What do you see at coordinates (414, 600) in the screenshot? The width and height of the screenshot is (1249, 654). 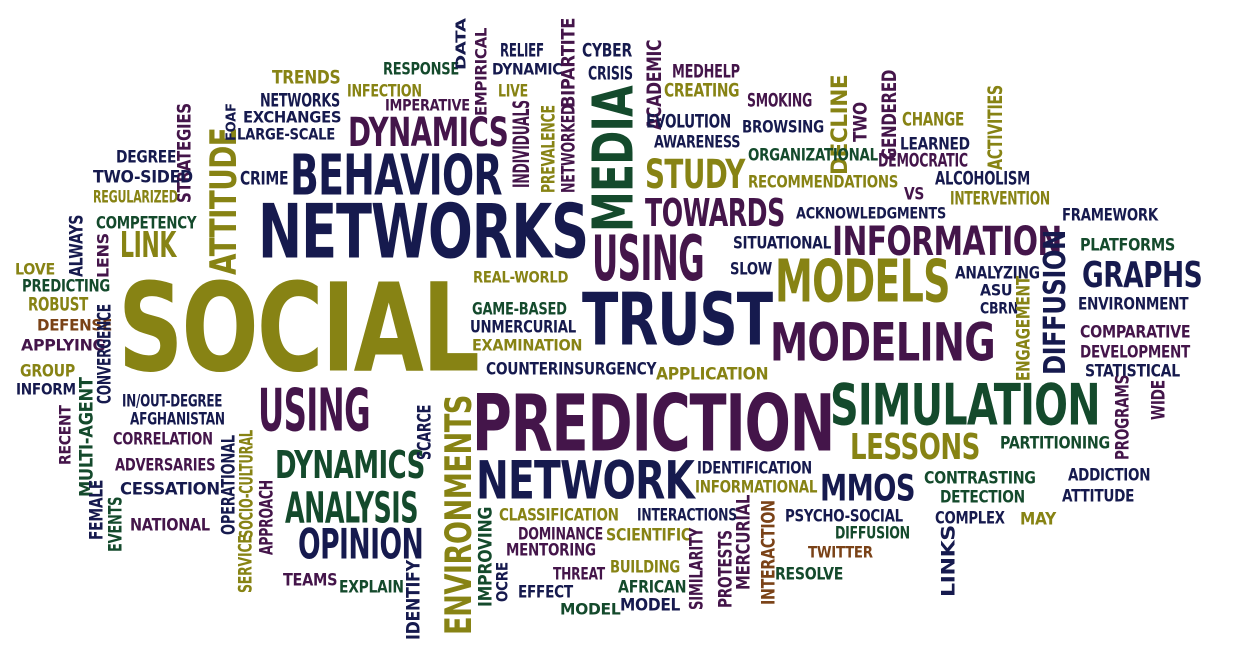 I see `word-identify: IDENTIFY` at bounding box center [414, 600].